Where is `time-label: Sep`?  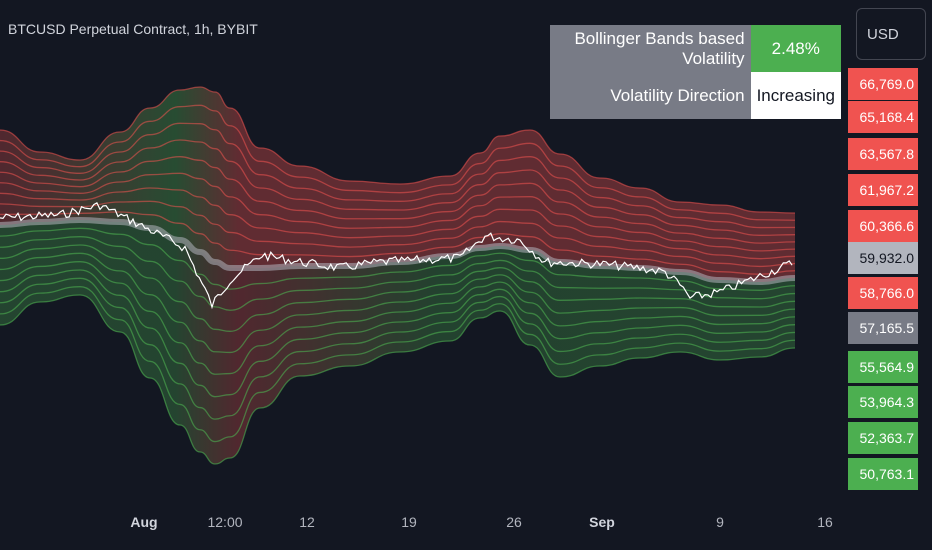 time-label: Sep is located at coordinates (602, 522).